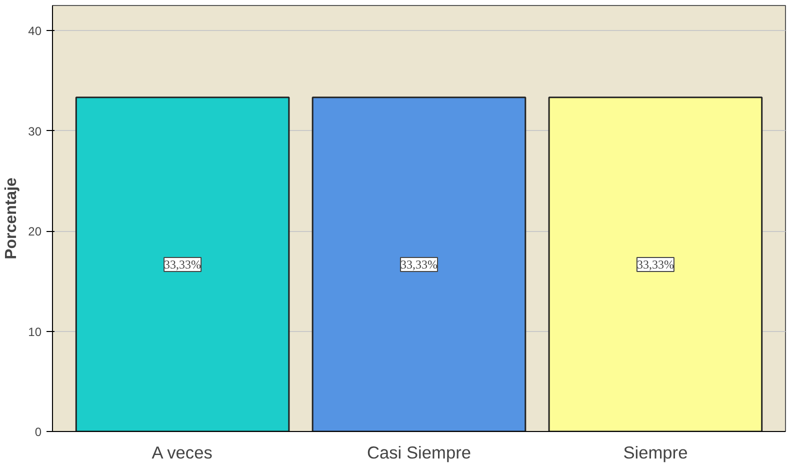 The width and height of the screenshot is (800, 470). Describe the element at coordinates (38, 432) in the screenshot. I see `y-tick-label: 0` at that location.